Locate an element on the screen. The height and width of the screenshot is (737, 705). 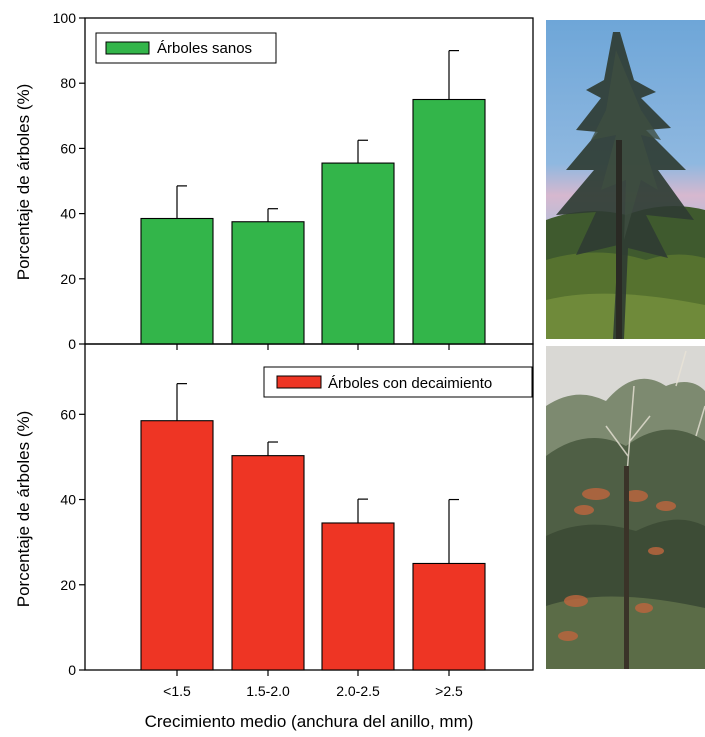
declining-cedar-tree-icon is located at coordinates (625, 507).